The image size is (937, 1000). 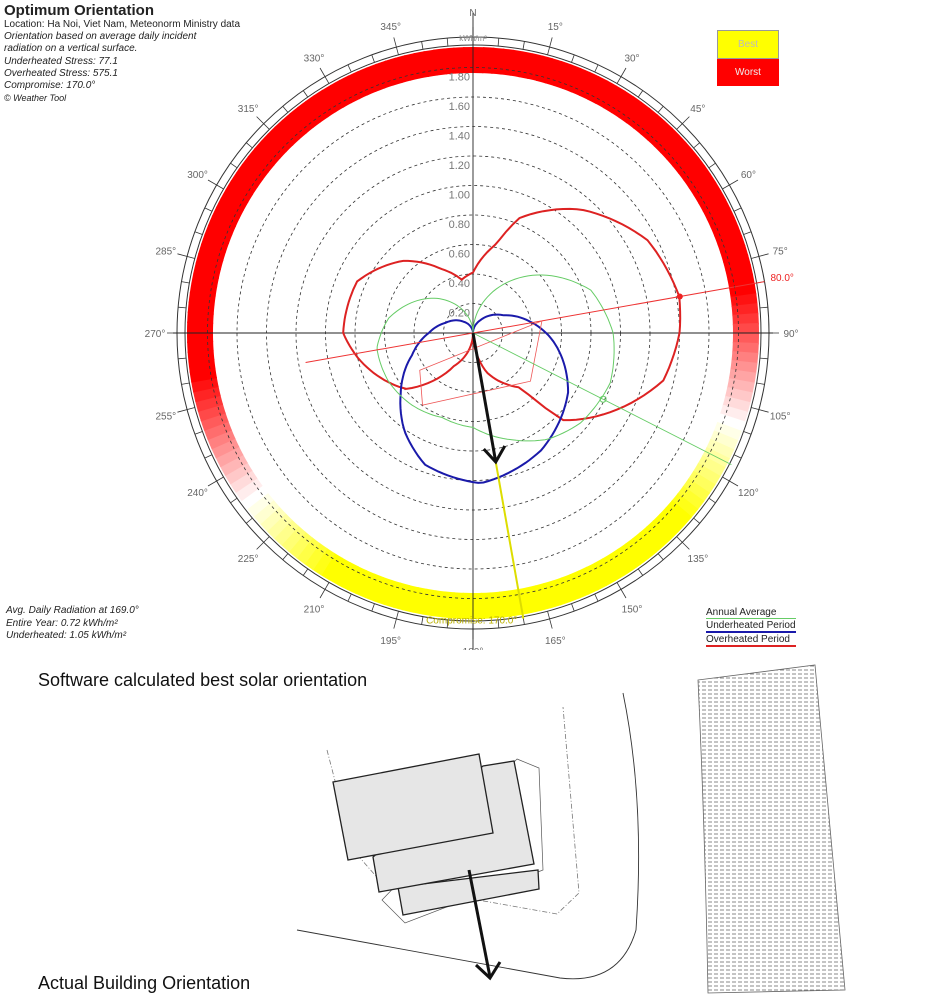 What do you see at coordinates (780, 416) in the screenshot?
I see `angle-tick-label: 105°` at bounding box center [780, 416].